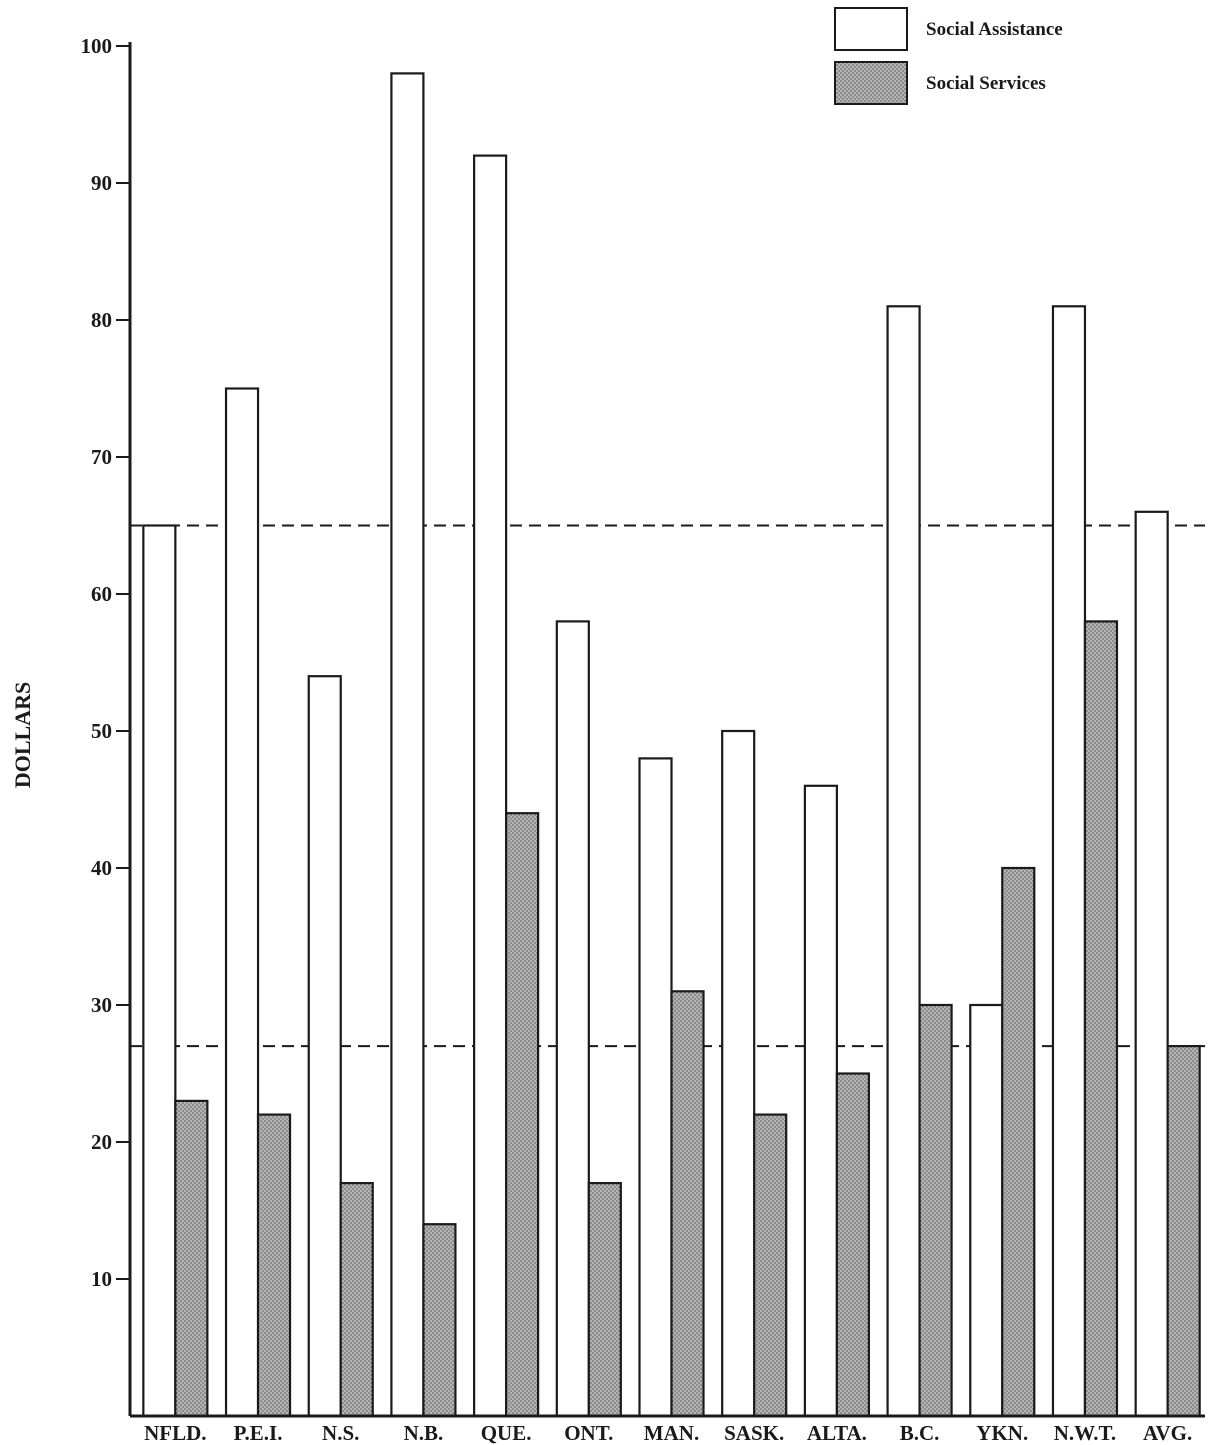 The width and height of the screenshot is (1211, 1445). I want to click on bar-social-services-n-w-t, so click(1101, 1019).